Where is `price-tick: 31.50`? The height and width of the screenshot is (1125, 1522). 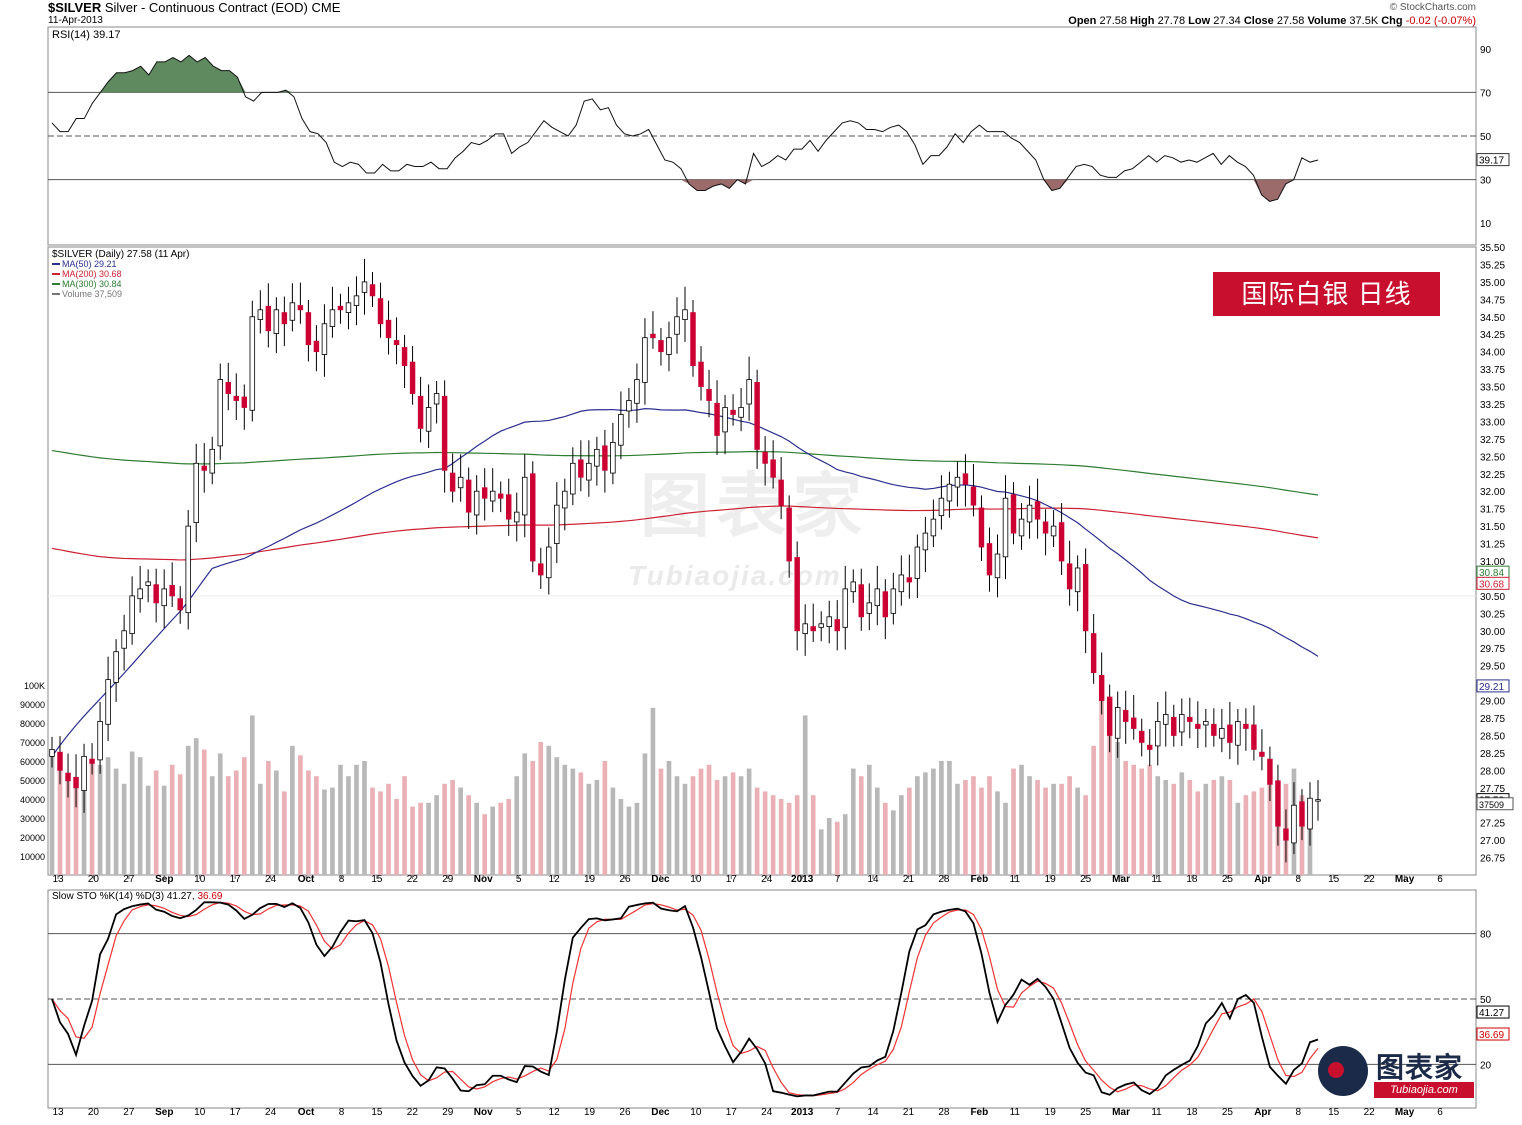 price-tick: 31.50 is located at coordinates (1492, 527).